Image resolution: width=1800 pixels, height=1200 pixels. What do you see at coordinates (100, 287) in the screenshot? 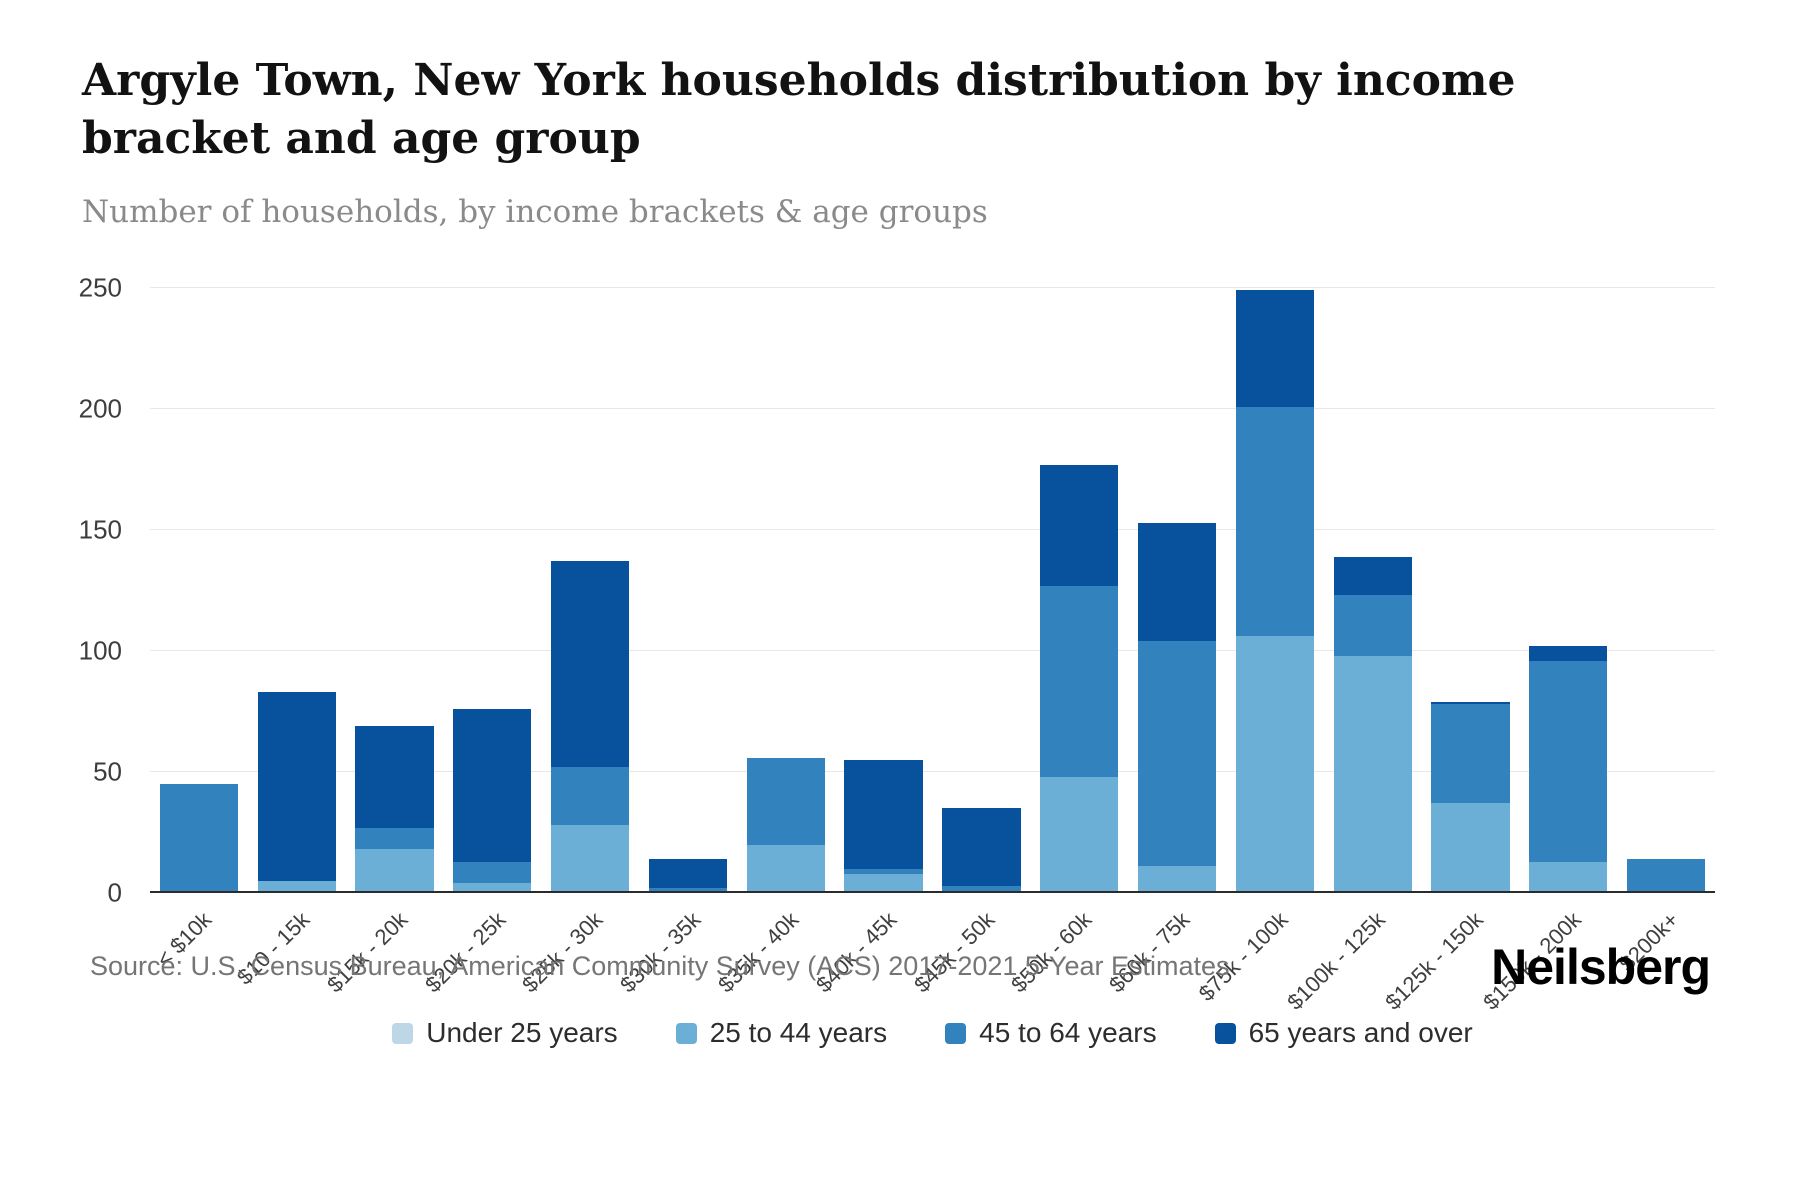
I see `y-axis-tick-label: 250` at bounding box center [100, 287].